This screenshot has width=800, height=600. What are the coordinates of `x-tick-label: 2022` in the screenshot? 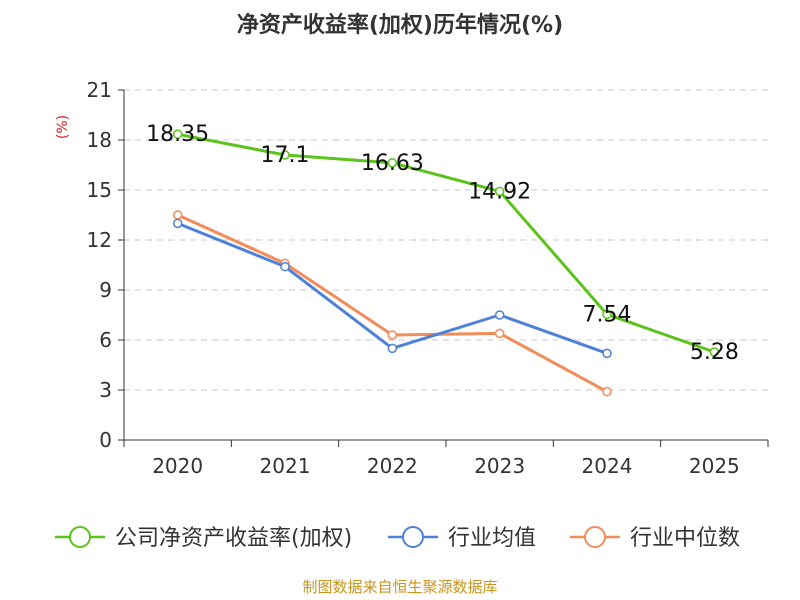 It's located at (392, 466).